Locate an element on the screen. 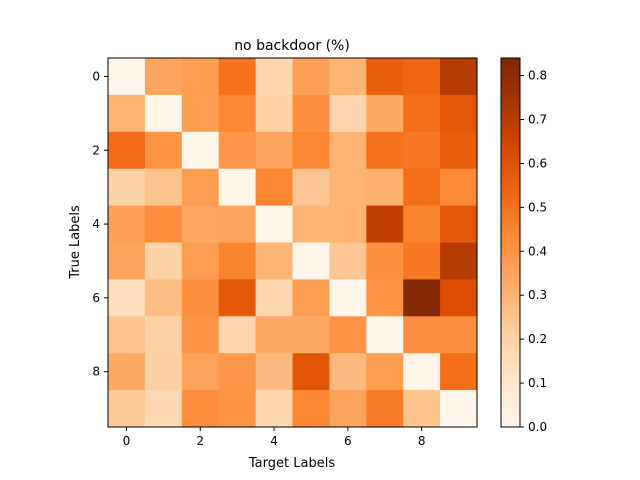  y-tick-label: 0 is located at coordinates (96, 76).